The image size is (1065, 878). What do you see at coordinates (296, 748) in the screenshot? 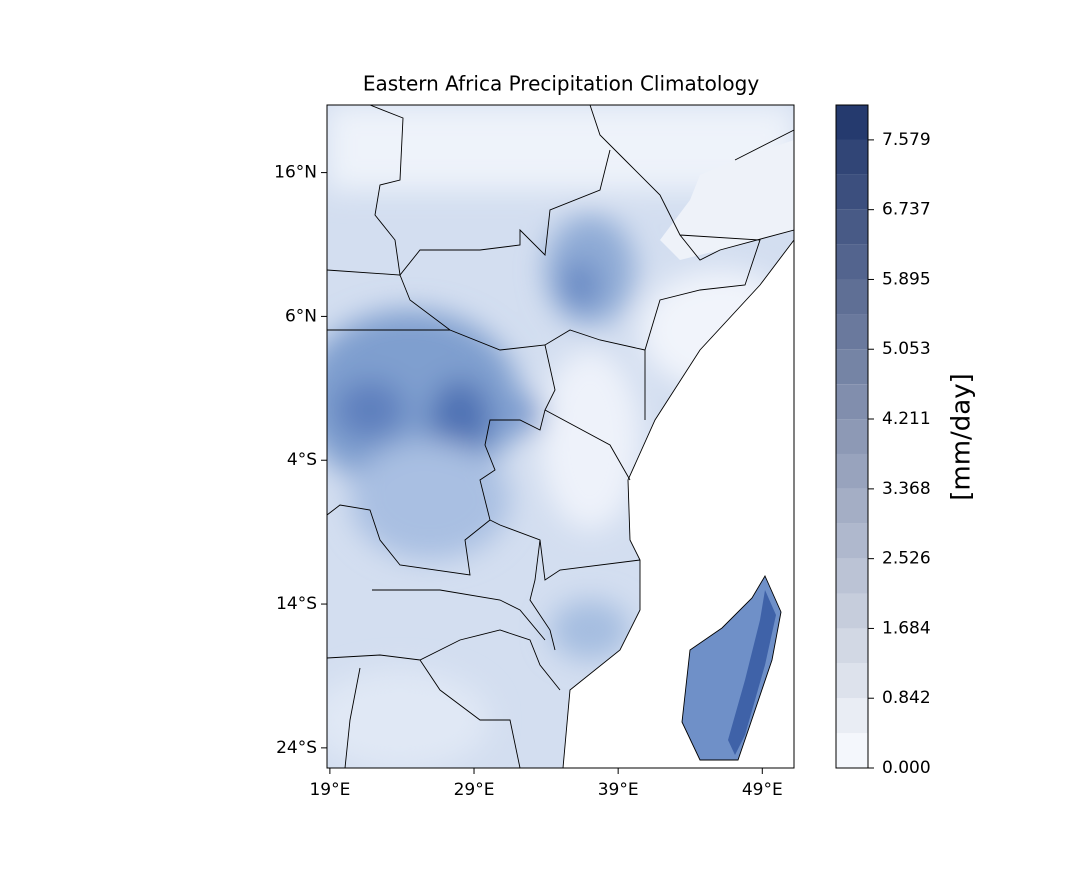
I see `y-tick-label: 24°S` at bounding box center [296, 748].